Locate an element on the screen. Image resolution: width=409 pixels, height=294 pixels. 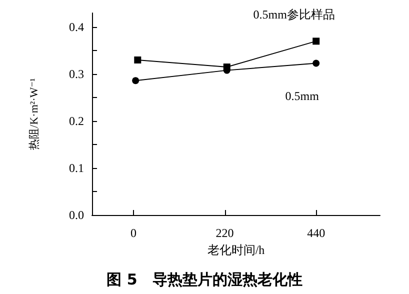
y-tick-label: 0.4 is located at coordinates (76, 27).